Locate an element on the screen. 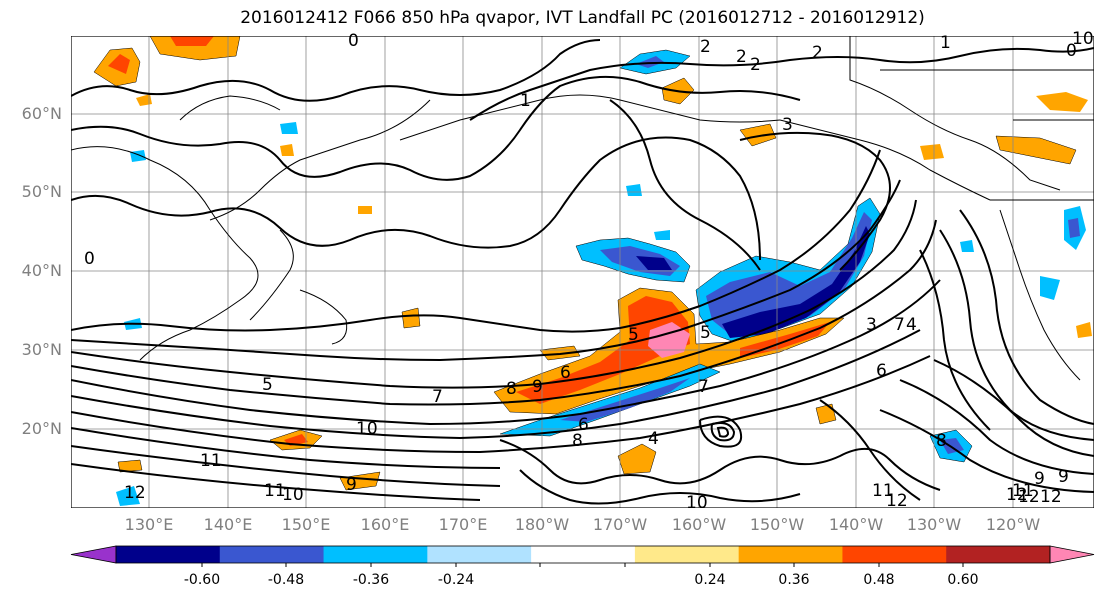  colorbar-extend-high is located at coordinates (1072, 554).